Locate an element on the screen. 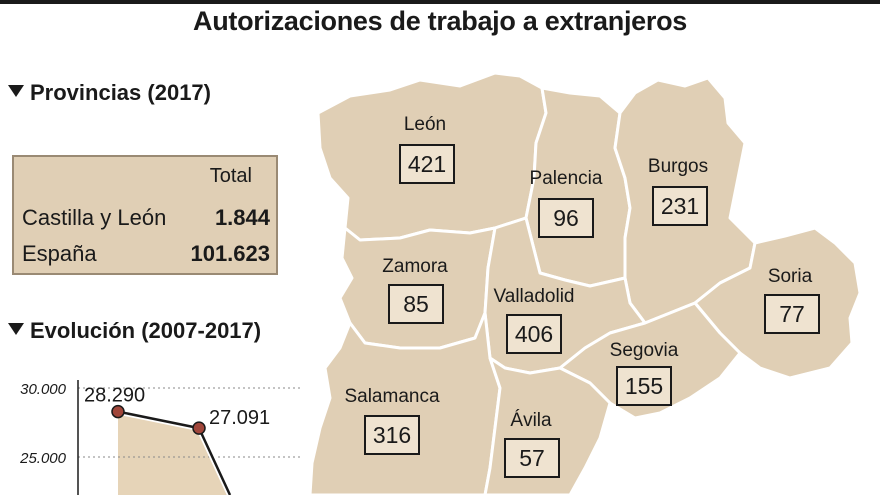 The image size is (880, 495). province-value-box: 406 is located at coordinates (534, 334).